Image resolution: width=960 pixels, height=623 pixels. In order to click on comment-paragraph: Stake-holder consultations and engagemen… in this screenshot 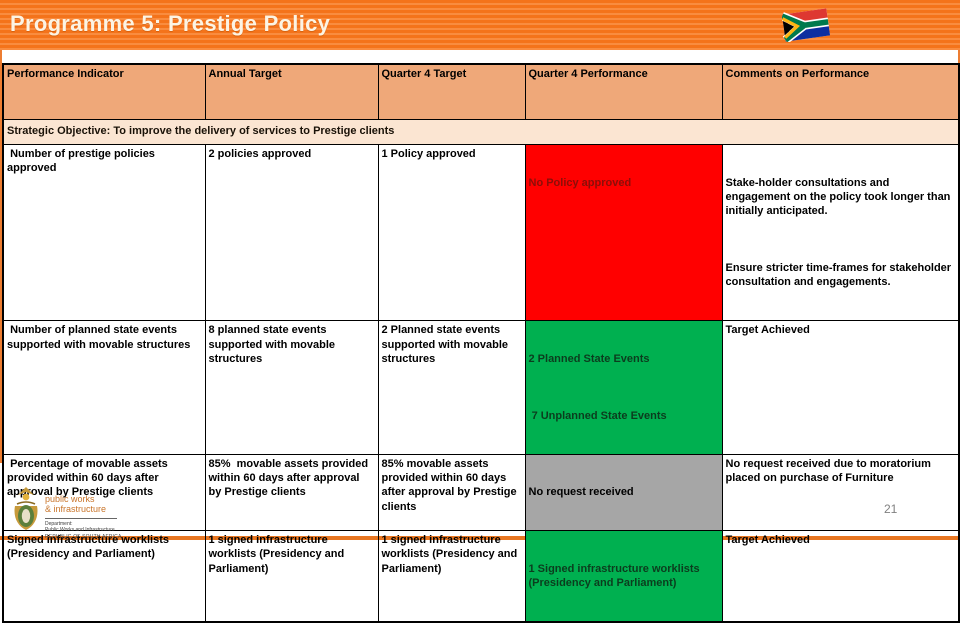, I will do `click(839, 197)`.